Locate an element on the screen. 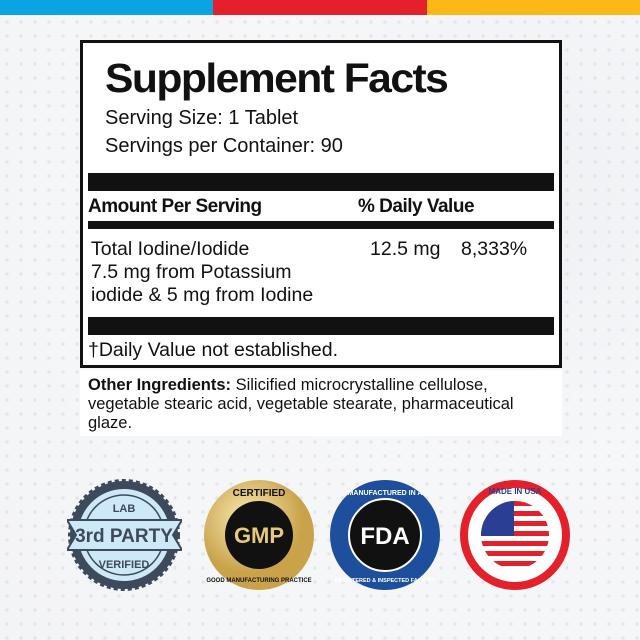  header-daily-value: % Daily Value is located at coordinates (416, 206).